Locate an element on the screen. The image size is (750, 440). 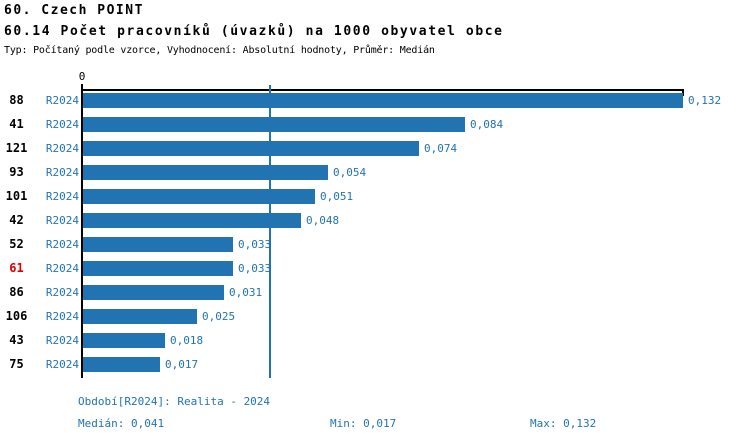
row-rank-label: 42 is located at coordinates (16, 220).